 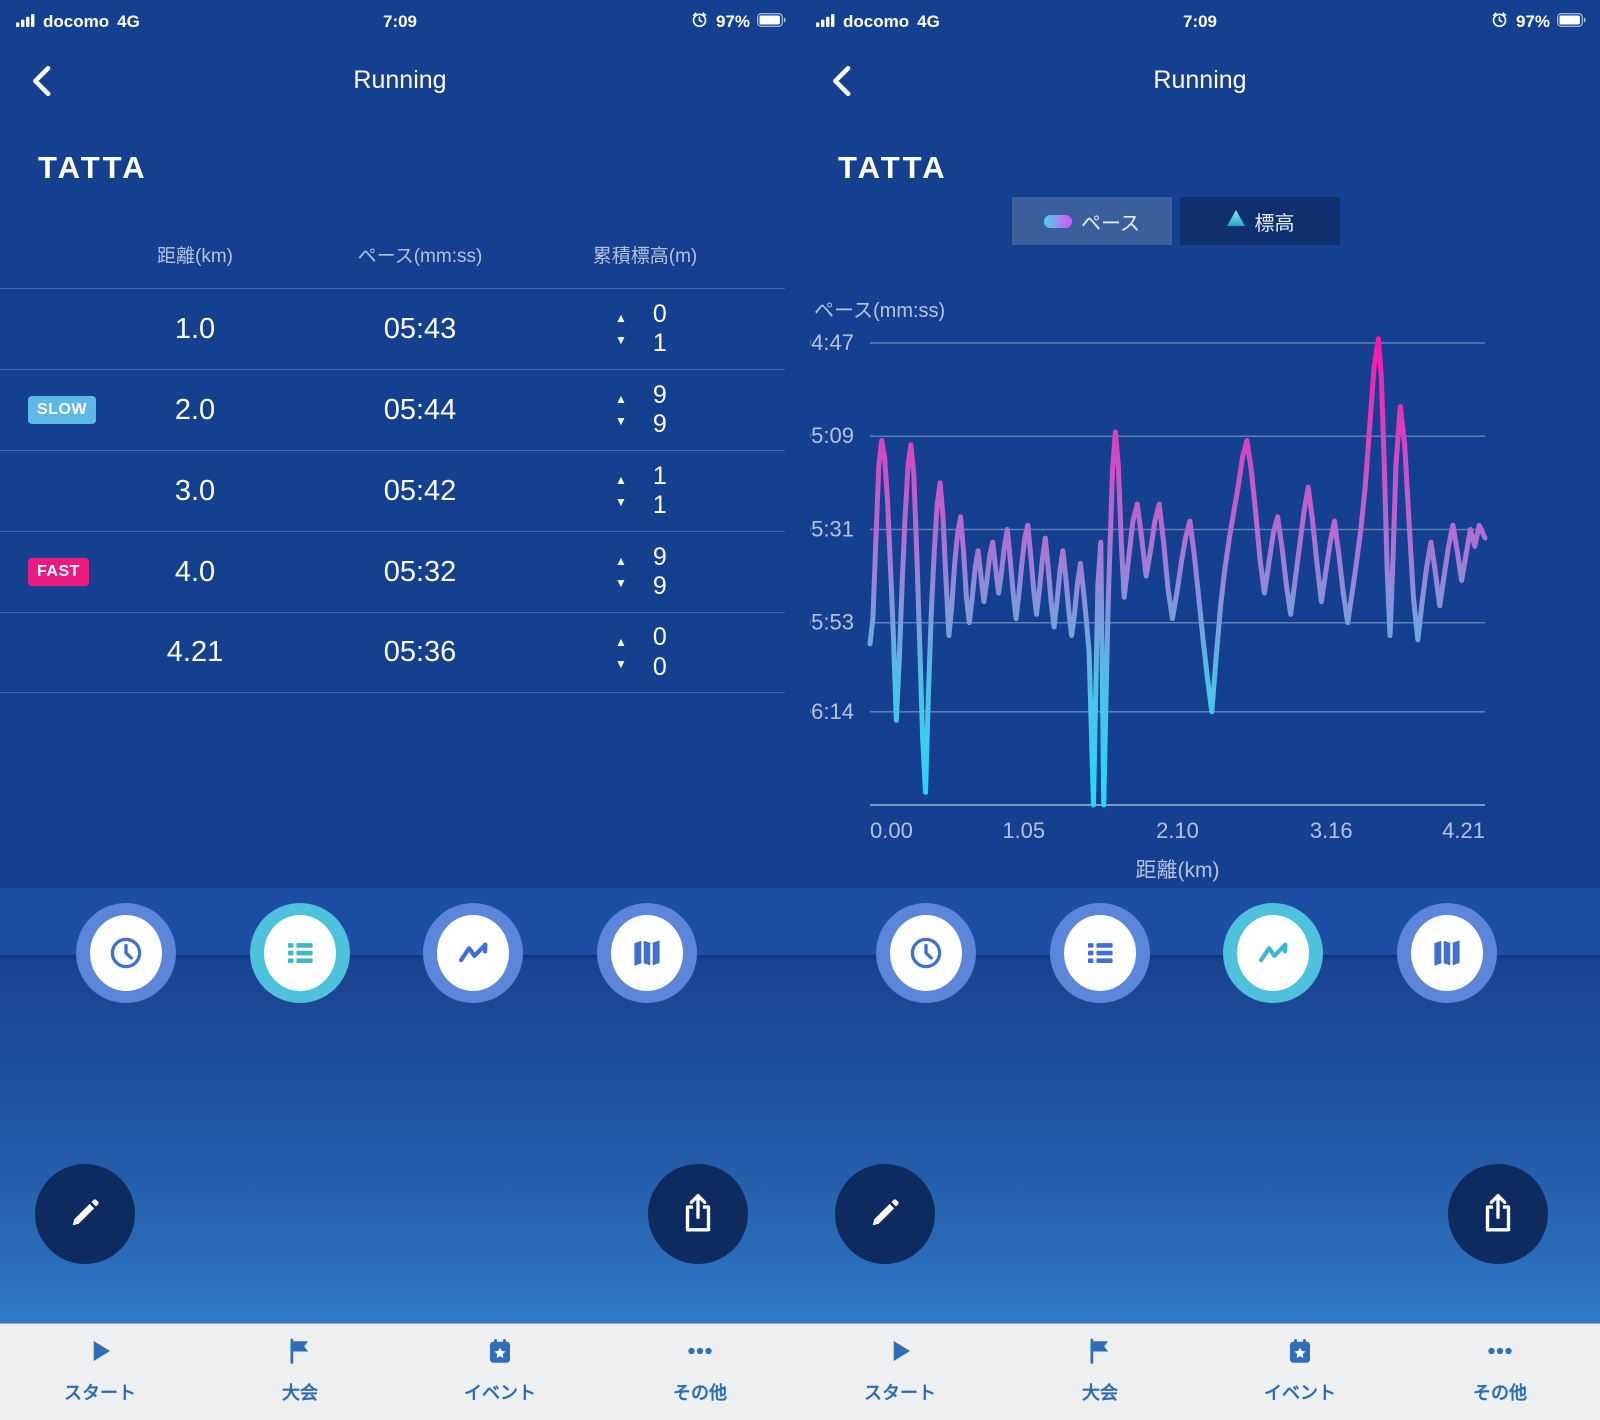 I want to click on pace-badge-cell: FAST, so click(x=57, y=572).